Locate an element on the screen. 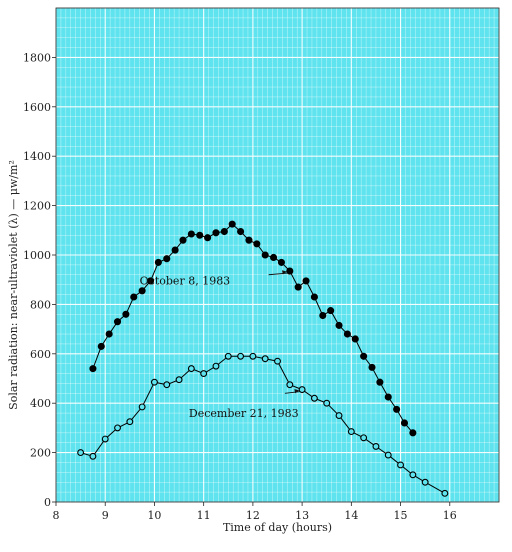  y-tick-label: 600 is located at coordinates (40, 354).